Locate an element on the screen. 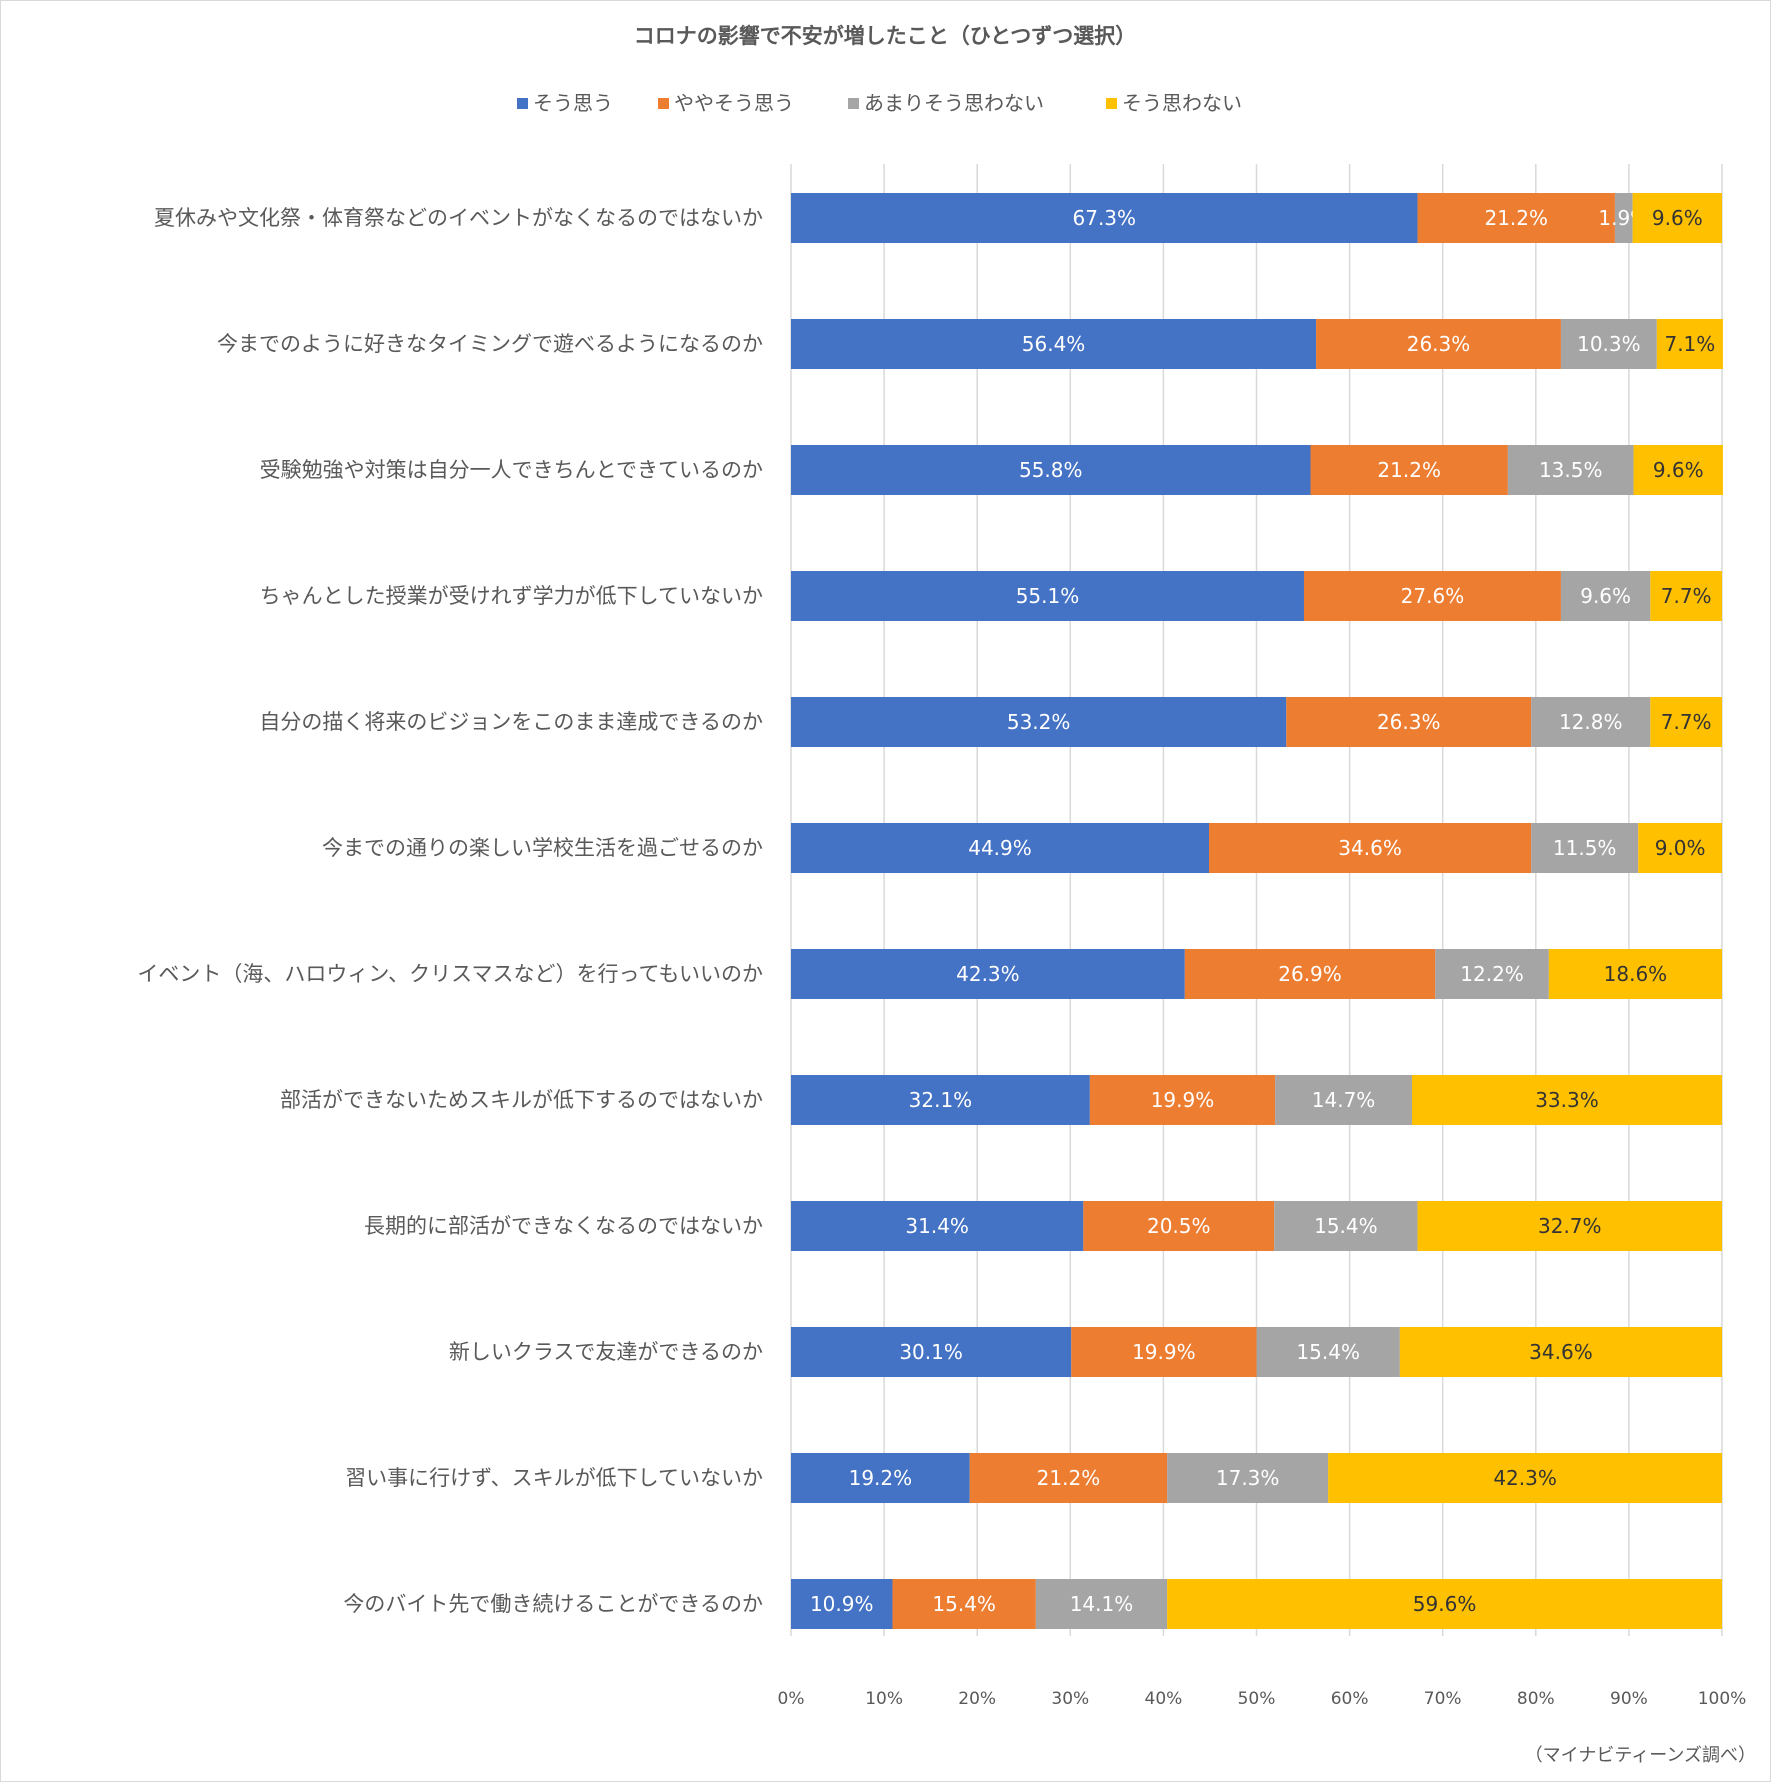 Image resolution: width=1771 pixels, height=1786 pixels. data-label: 44.9% is located at coordinates (1000, 848).